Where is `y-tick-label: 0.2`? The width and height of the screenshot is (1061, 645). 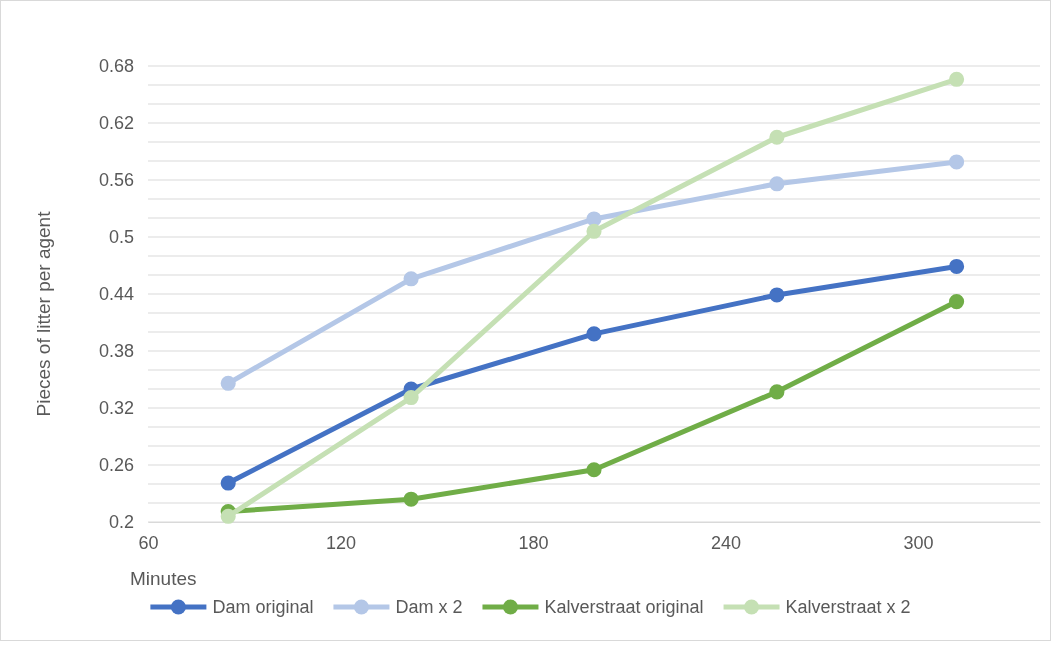
y-tick-label: 0.2 is located at coordinates (121, 522).